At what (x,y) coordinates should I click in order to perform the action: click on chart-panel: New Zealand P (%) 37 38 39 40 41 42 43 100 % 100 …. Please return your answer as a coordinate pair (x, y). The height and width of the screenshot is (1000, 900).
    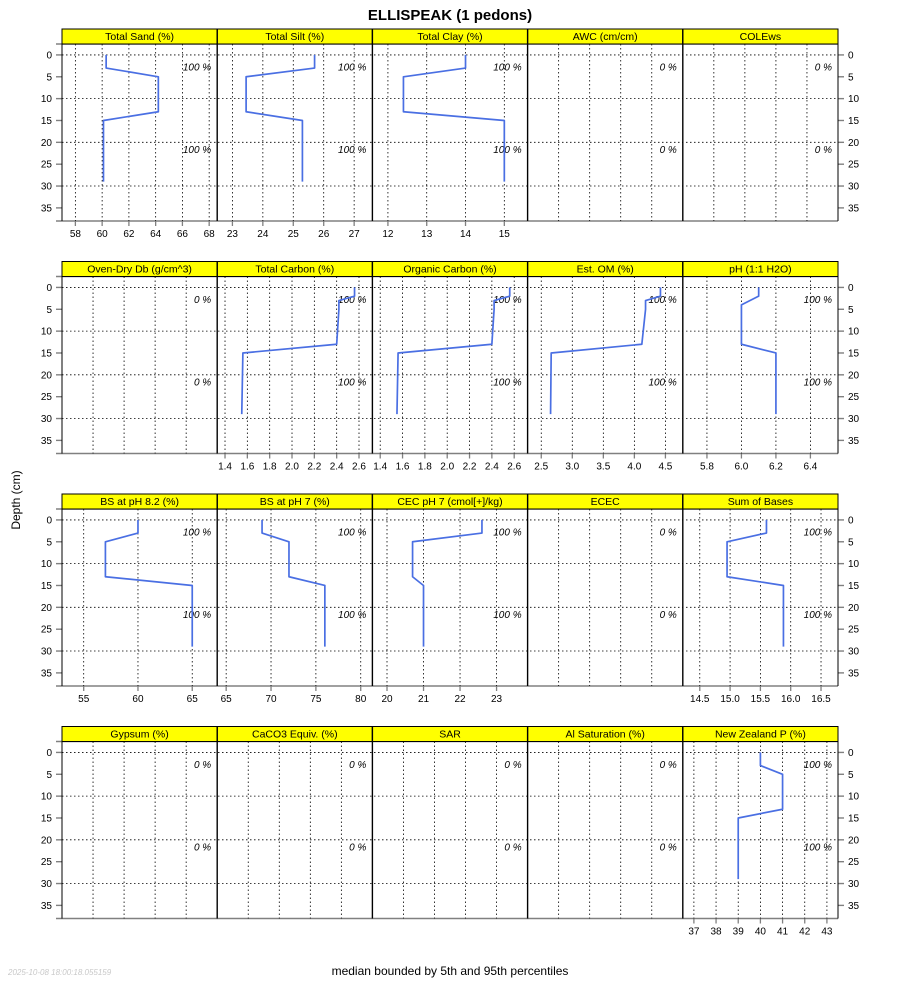
    Looking at the image, I should click on (760, 832).